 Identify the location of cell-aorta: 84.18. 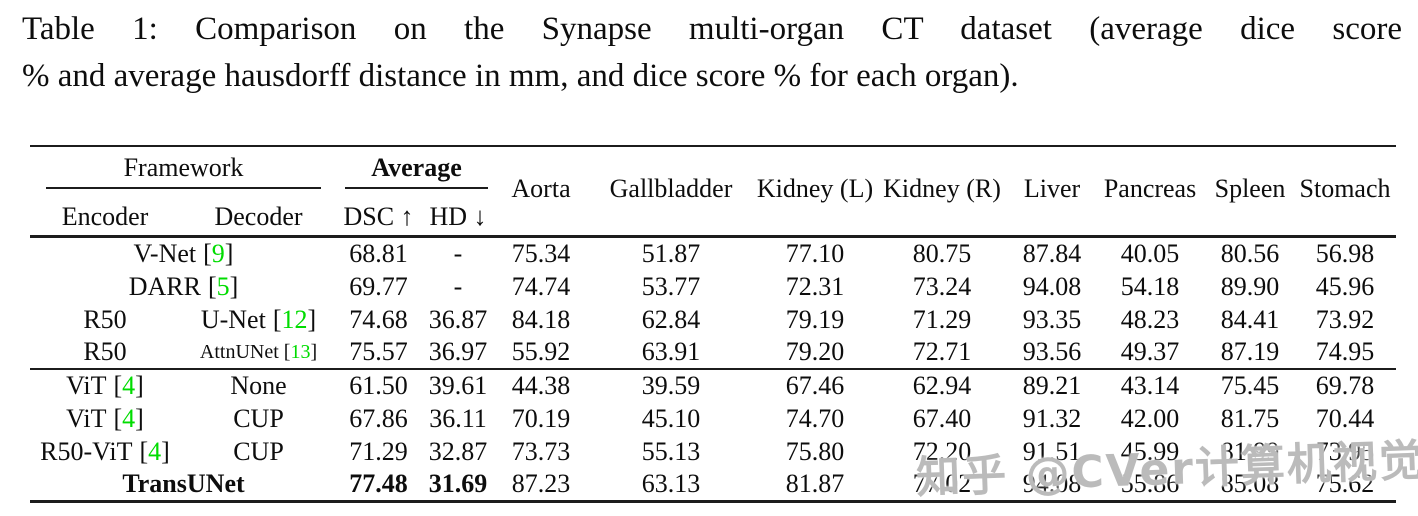
(541, 319).